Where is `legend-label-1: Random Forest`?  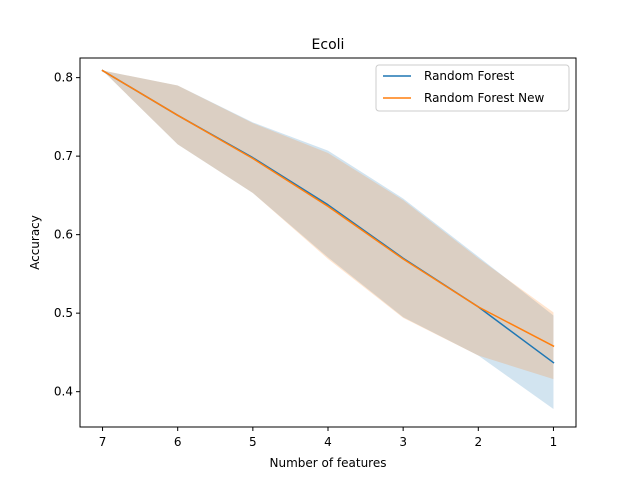 legend-label-1: Random Forest is located at coordinates (469, 76).